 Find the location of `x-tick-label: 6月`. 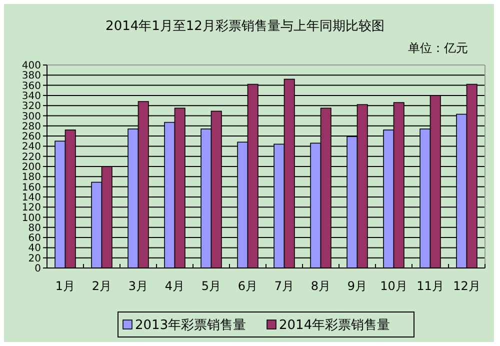

x-tick-label: 6月 is located at coordinates (248, 286).